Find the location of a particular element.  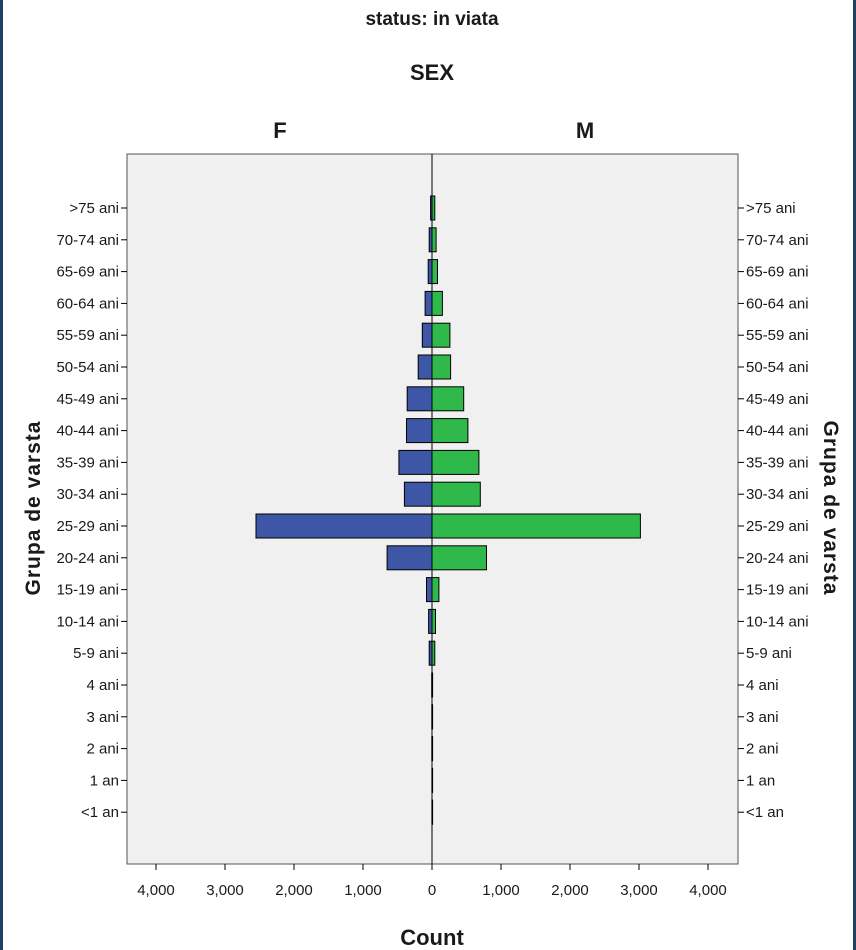

y-tick-label-right: 20-24 ani is located at coordinates (777, 558).